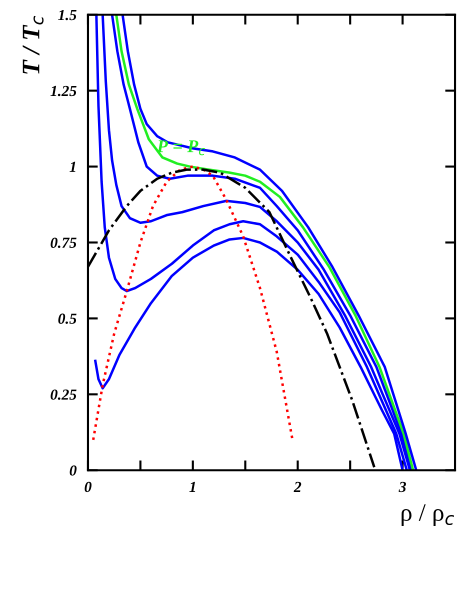  What do you see at coordinates (73, 470) in the screenshot?
I see `y-tick-label: 0` at bounding box center [73, 470].